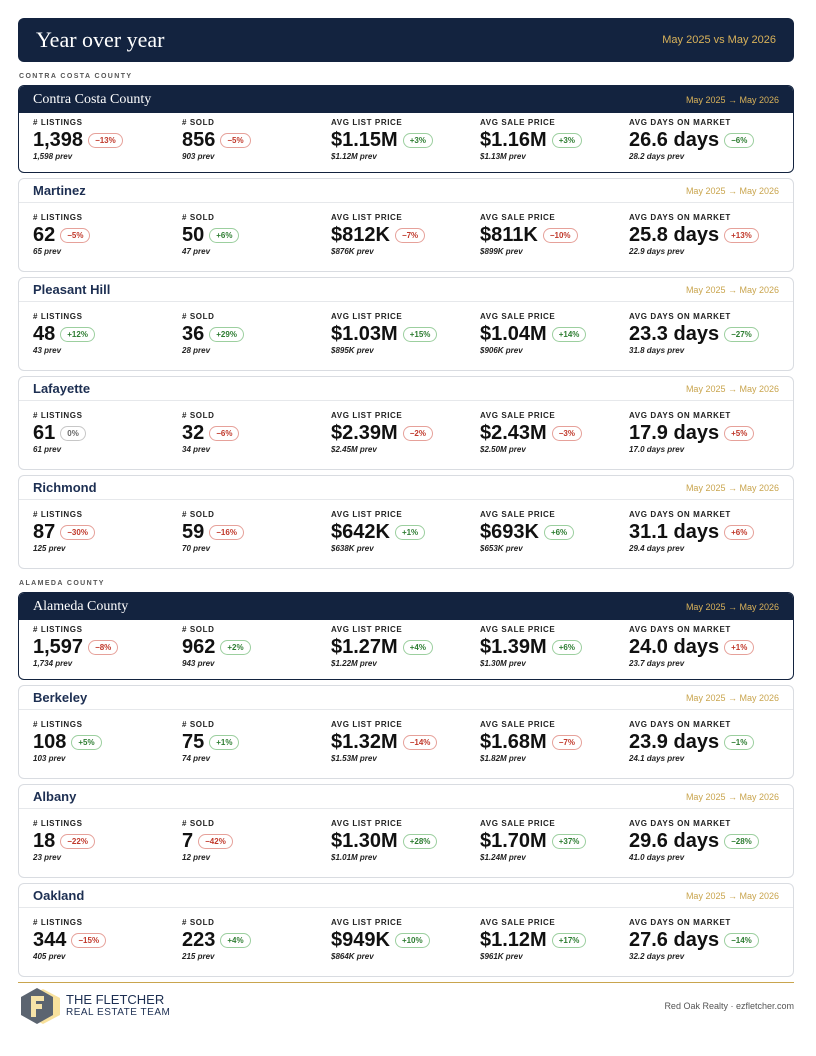  What do you see at coordinates (406, 389) in the screenshot?
I see `card-header: Lafayette May 2025 → May 2026` at bounding box center [406, 389].